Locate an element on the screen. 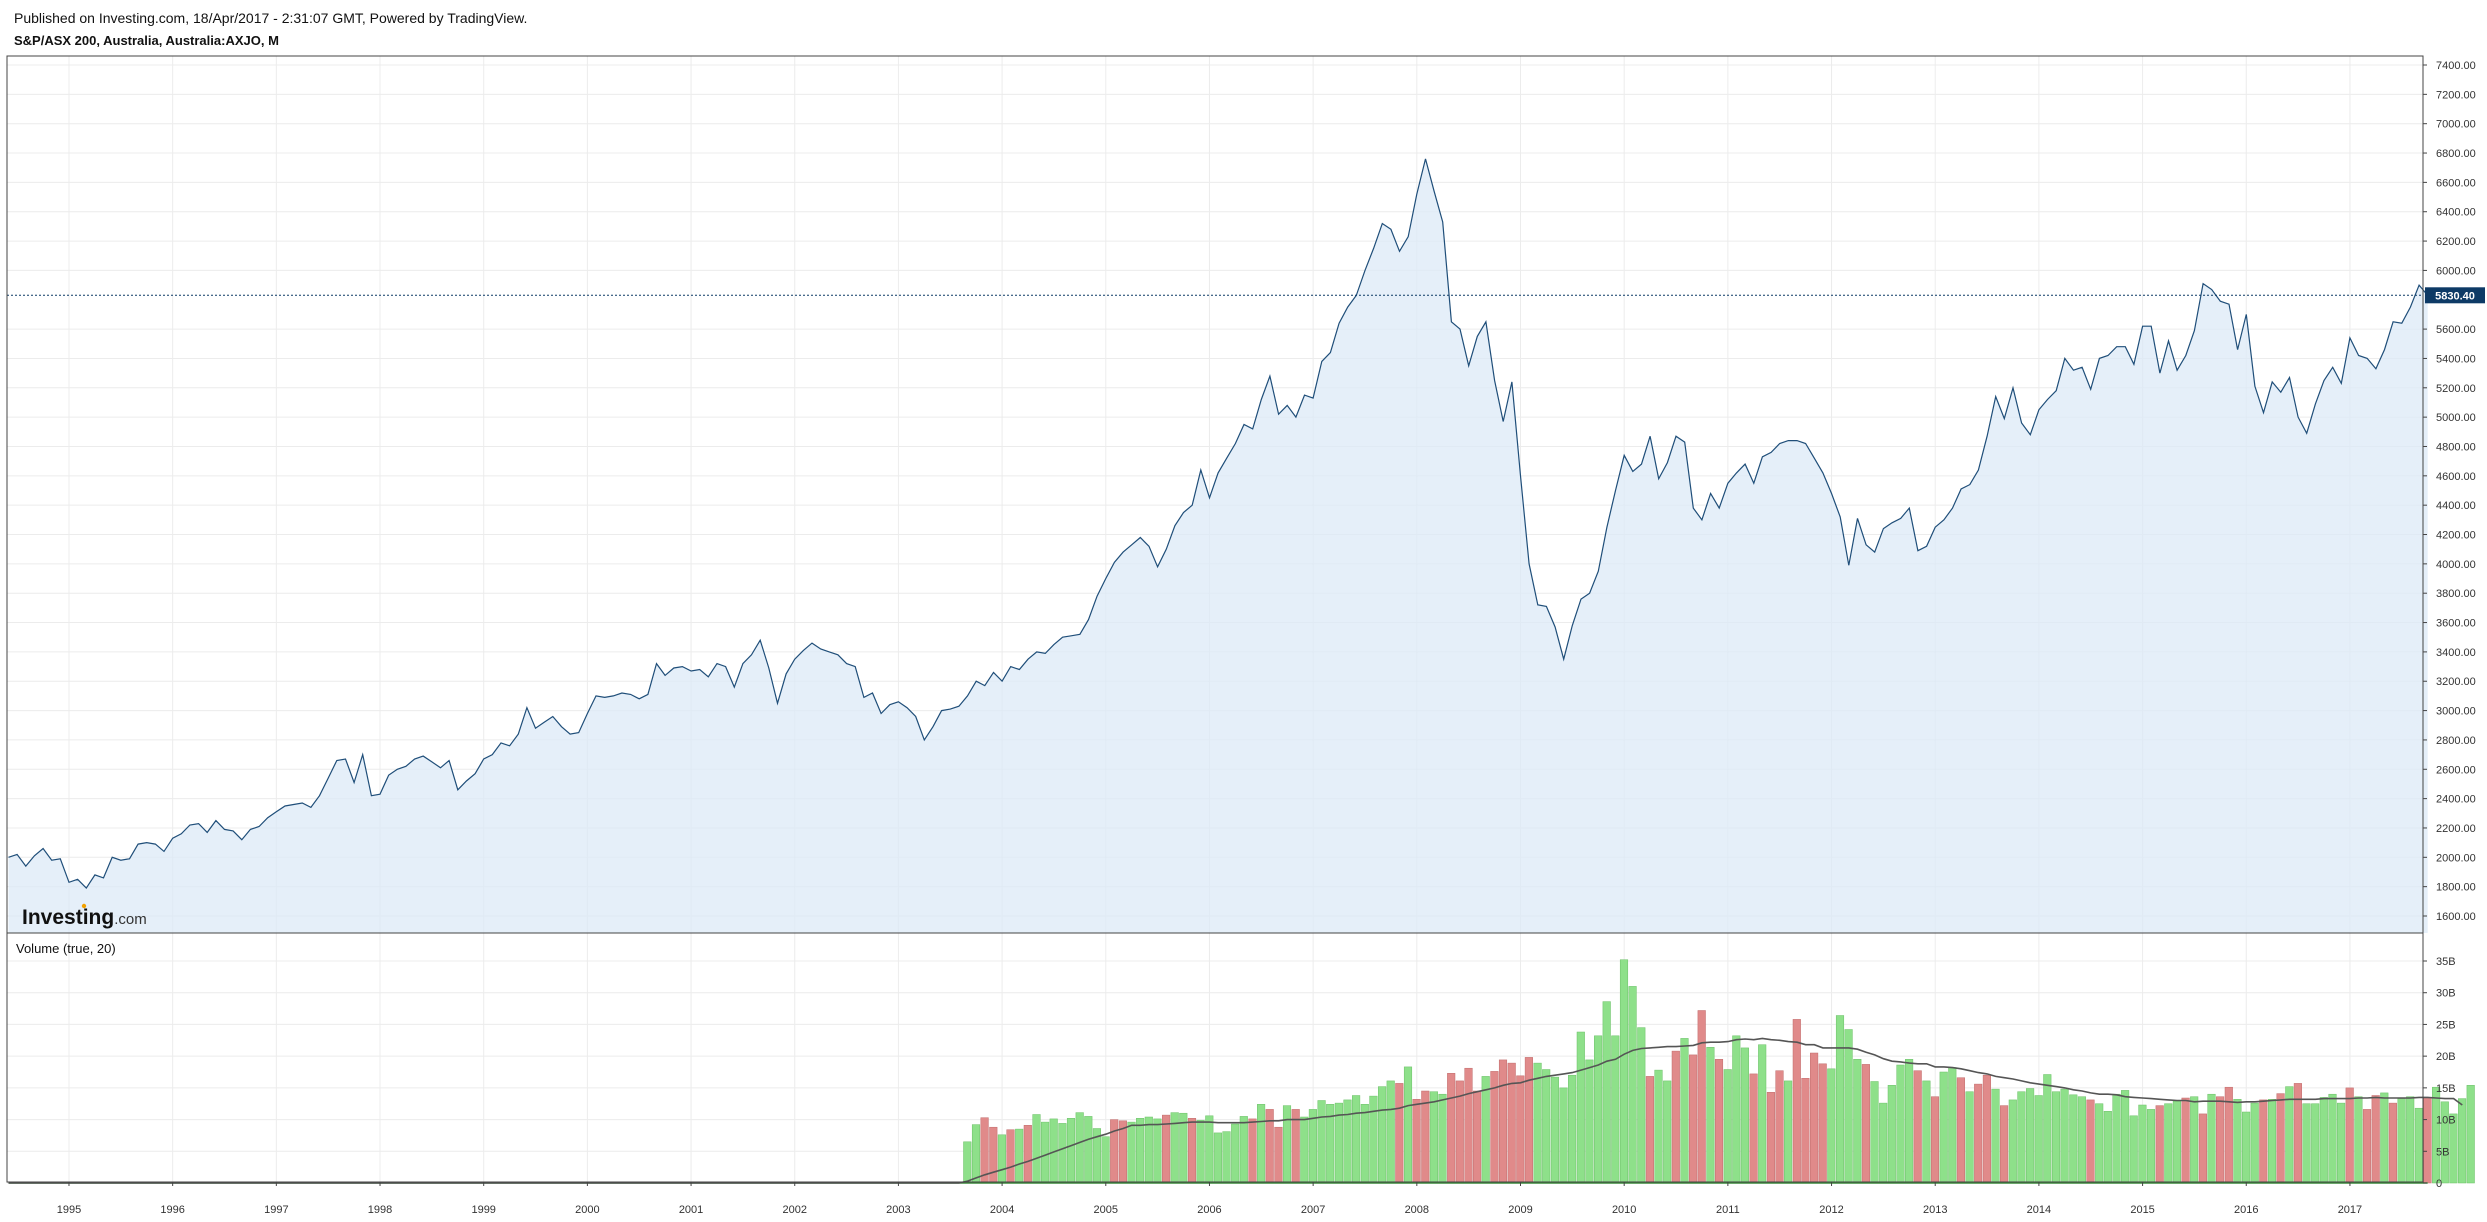  time-tick-label: 2011 is located at coordinates (1728, 1210).